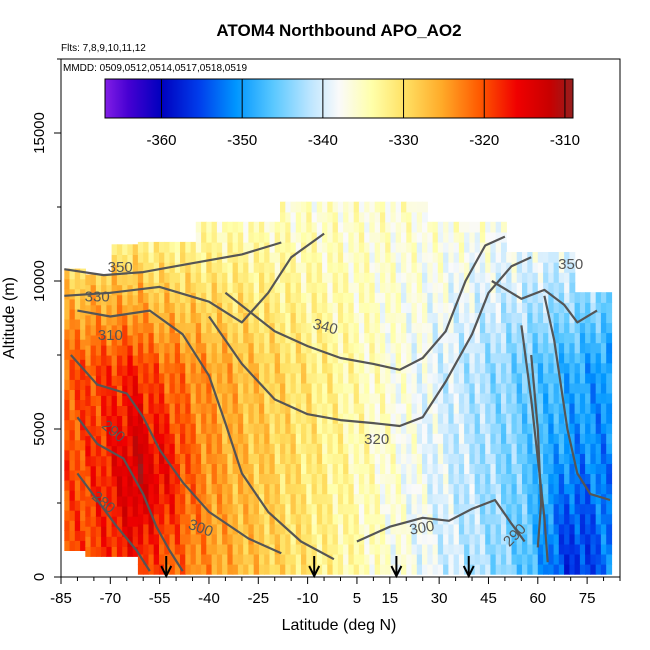 Image resolution: width=650 pixels, height=650 pixels. I want to click on contour-line, so click(534, 444).